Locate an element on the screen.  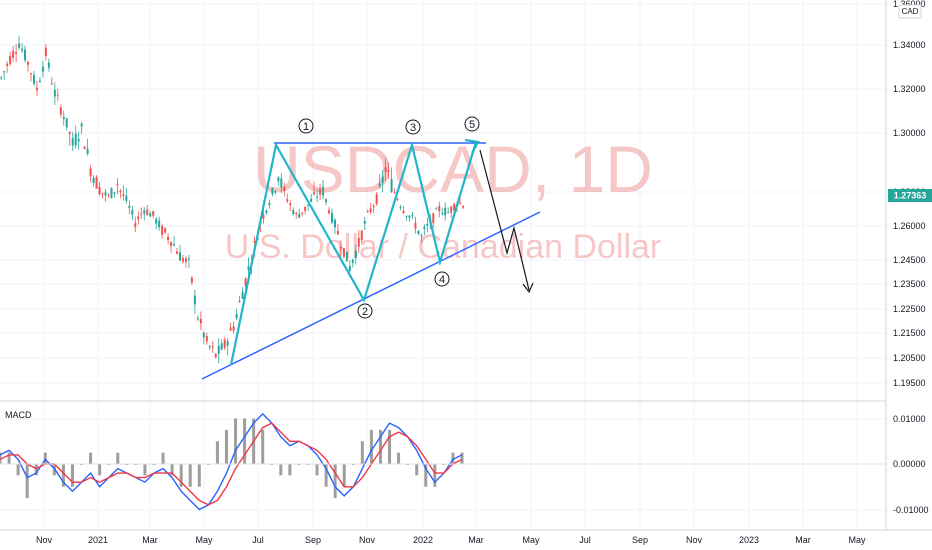
wave-arrowhead is located at coordinates (472, 146).